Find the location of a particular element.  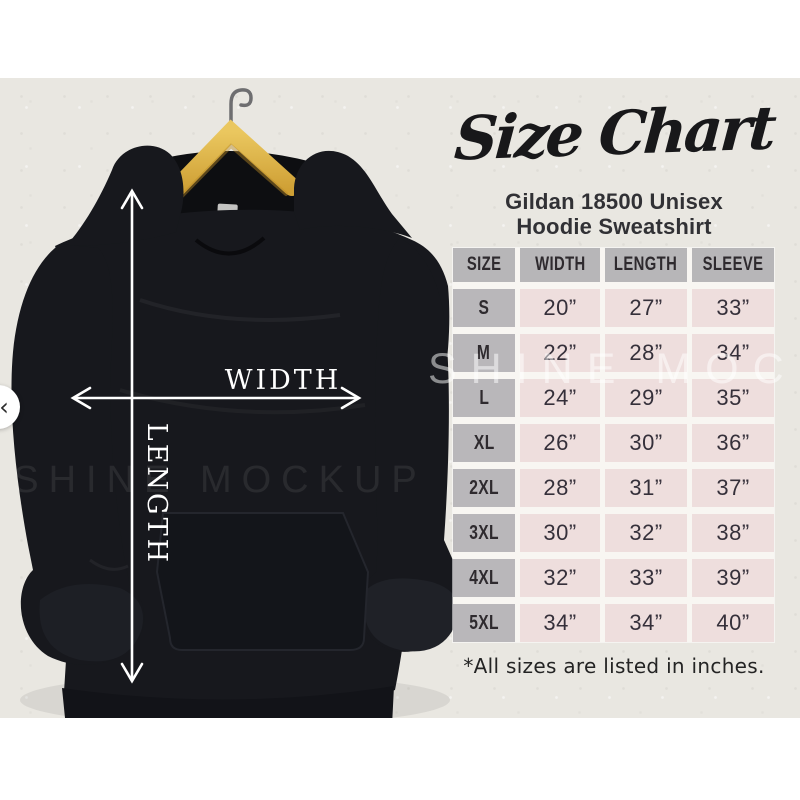

column-header-length: LENGTH is located at coordinates (646, 265).